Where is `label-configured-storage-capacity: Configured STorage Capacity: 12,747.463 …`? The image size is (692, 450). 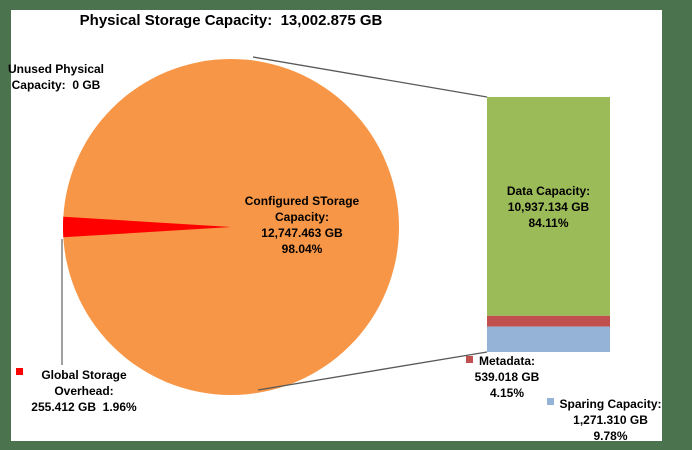
label-configured-storage-capacity: Configured STorage Capacity: 12,747.463 … is located at coordinates (302, 225).